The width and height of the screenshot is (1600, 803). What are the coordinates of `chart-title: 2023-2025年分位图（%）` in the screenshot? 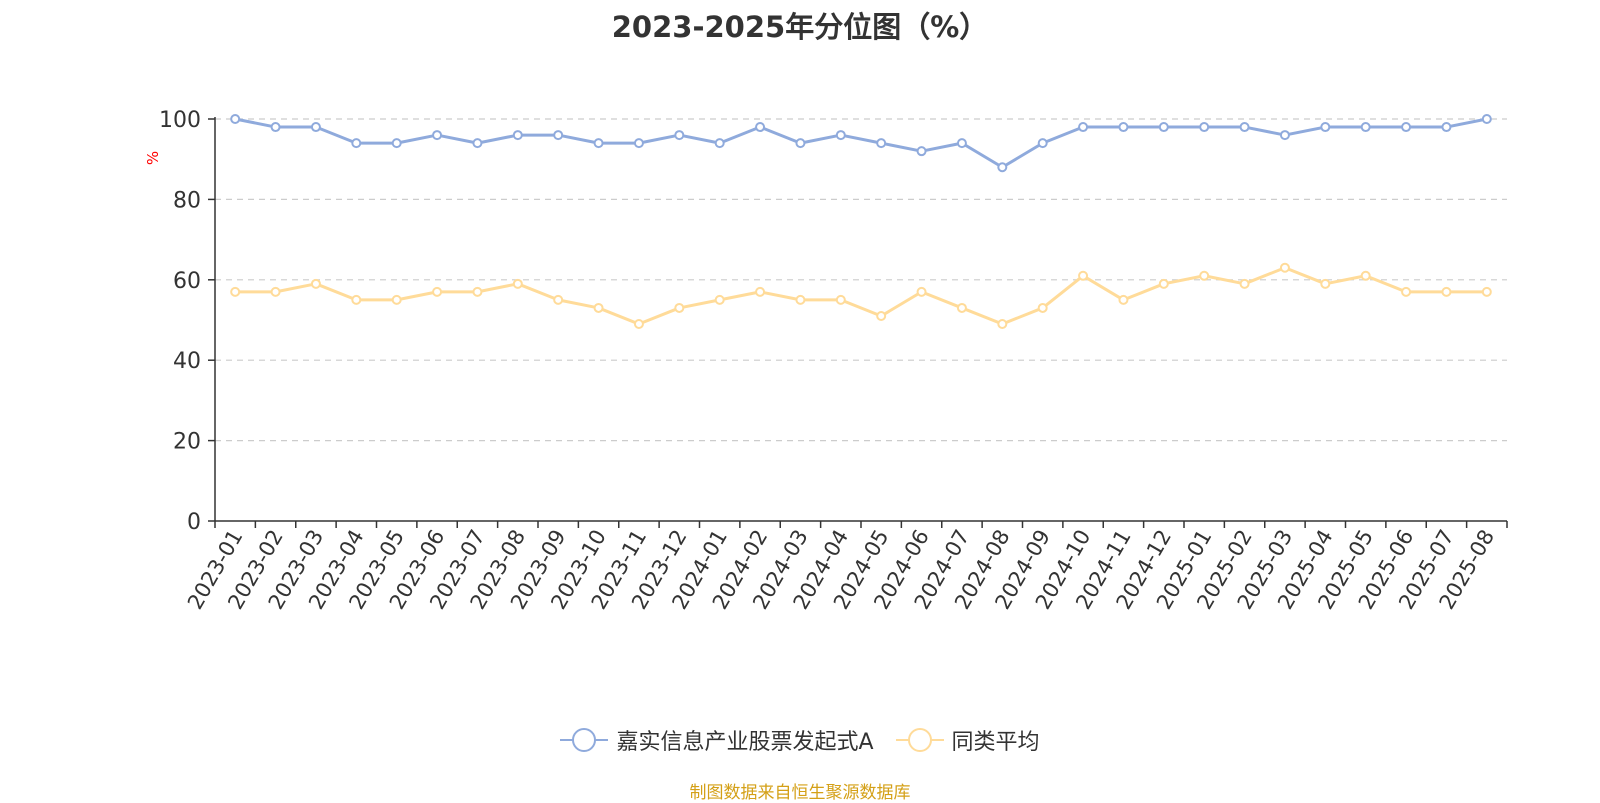 It's located at (800, 27).